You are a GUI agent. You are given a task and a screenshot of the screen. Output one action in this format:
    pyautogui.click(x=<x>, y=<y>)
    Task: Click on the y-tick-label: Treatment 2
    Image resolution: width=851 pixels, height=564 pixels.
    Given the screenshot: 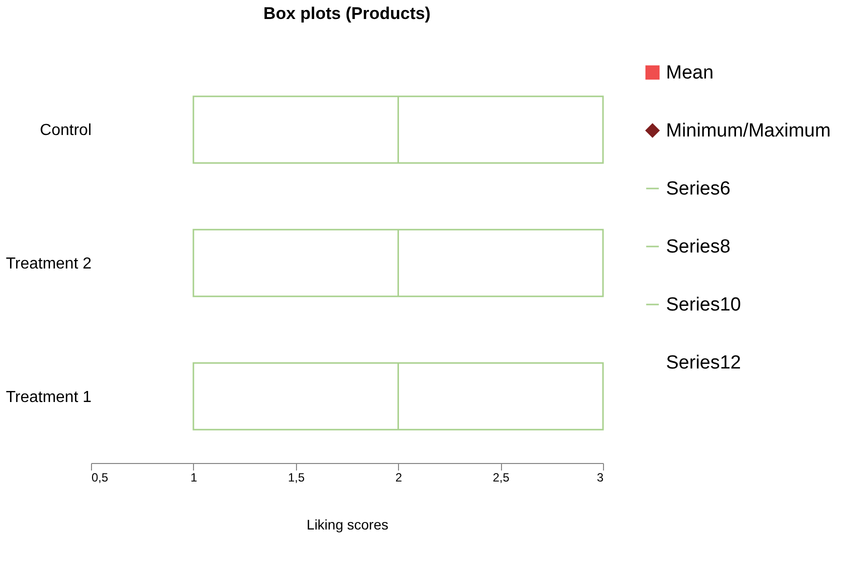 What is the action you would take?
    pyautogui.click(x=49, y=264)
    